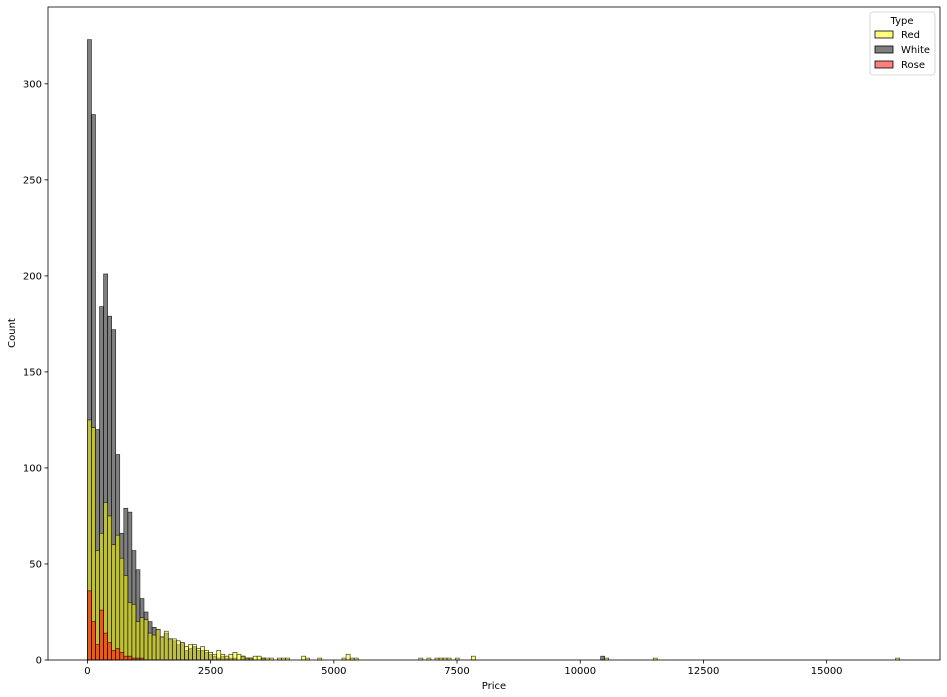  I want to click on x-tick-label-0: 0, so click(87, 671).